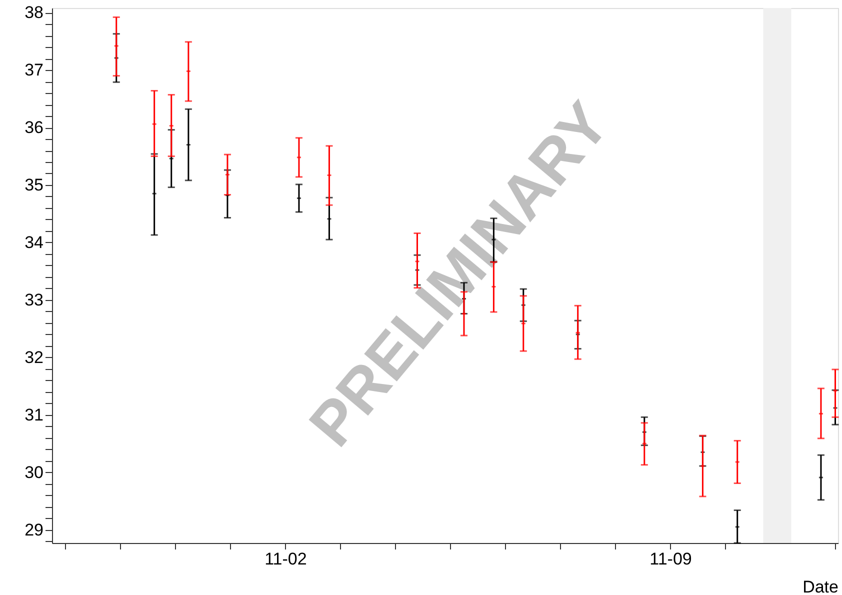 The width and height of the screenshot is (842, 595). Describe the element at coordinates (34, 12) in the screenshot. I see `y-tick-label: 38` at that location.